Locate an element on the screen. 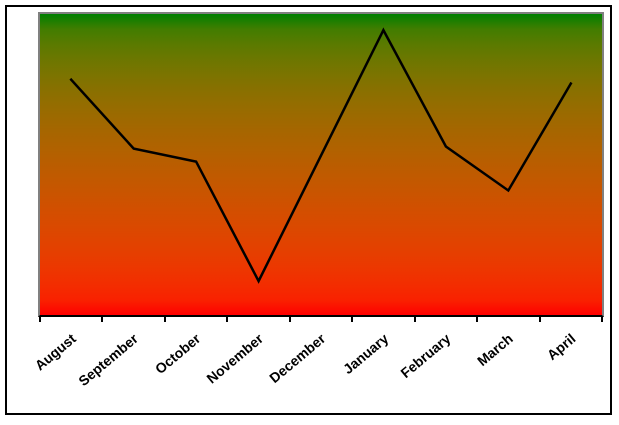 The width and height of the screenshot is (619, 425). x-axis-label-september: September is located at coordinates (108, 360).